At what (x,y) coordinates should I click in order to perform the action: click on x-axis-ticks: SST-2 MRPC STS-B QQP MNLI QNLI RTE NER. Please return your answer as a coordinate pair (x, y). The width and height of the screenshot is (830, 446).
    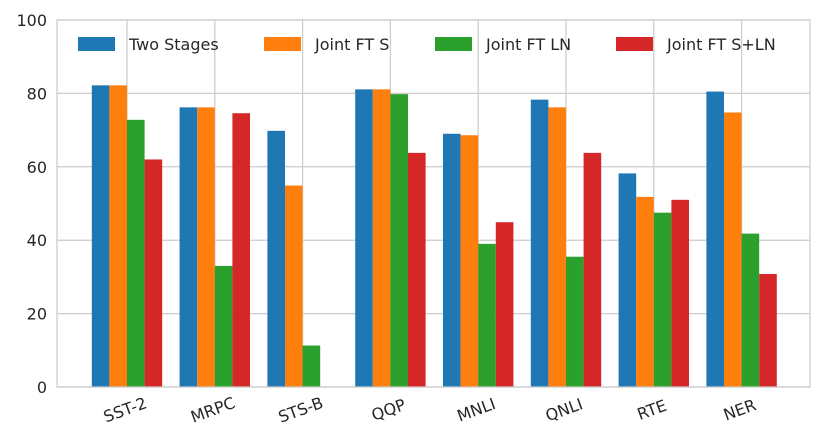
    Looking at the image, I should click on (430, 410).